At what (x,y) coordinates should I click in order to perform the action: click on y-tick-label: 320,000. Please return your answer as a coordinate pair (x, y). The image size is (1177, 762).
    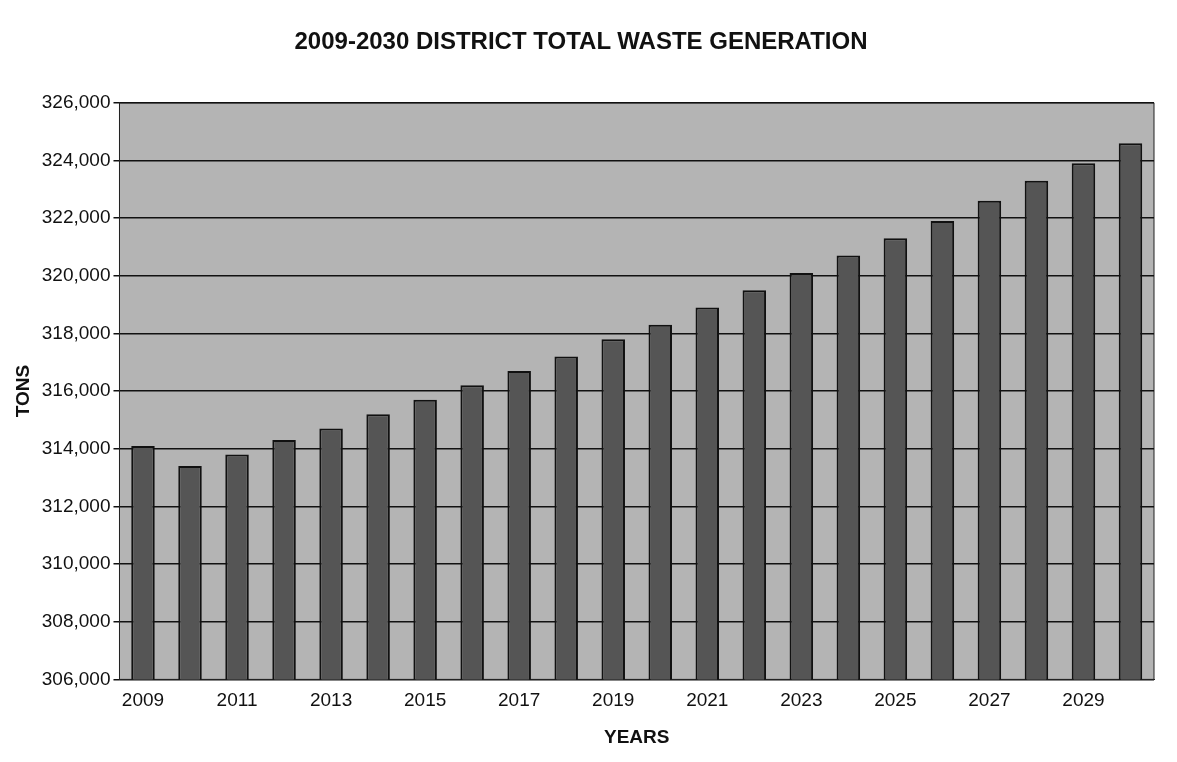
    Looking at the image, I should click on (76, 275).